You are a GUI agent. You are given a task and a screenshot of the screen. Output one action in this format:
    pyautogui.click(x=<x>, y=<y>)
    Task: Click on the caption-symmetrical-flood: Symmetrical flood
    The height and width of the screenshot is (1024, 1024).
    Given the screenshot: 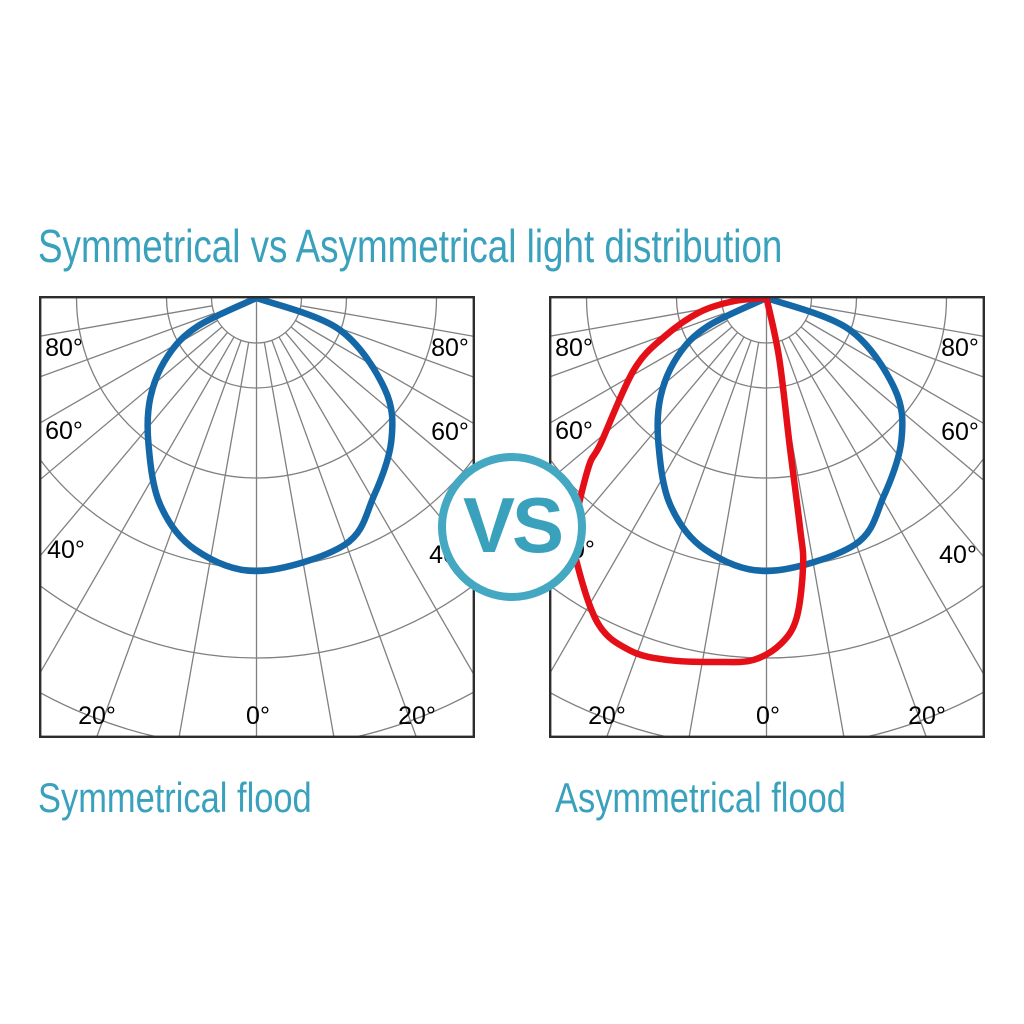 What is the action you would take?
    pyautogui.click(x=175, y=797)
    